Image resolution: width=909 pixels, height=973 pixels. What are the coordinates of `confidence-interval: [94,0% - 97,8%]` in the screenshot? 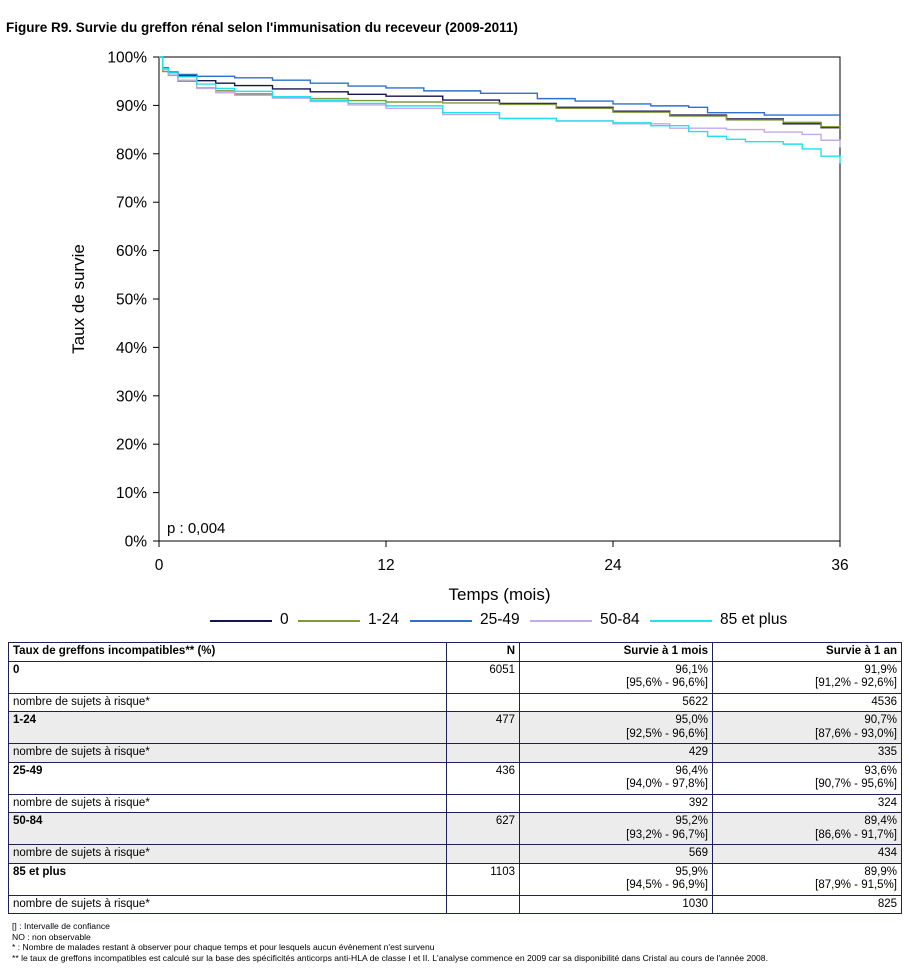 It's located at (667, 784).